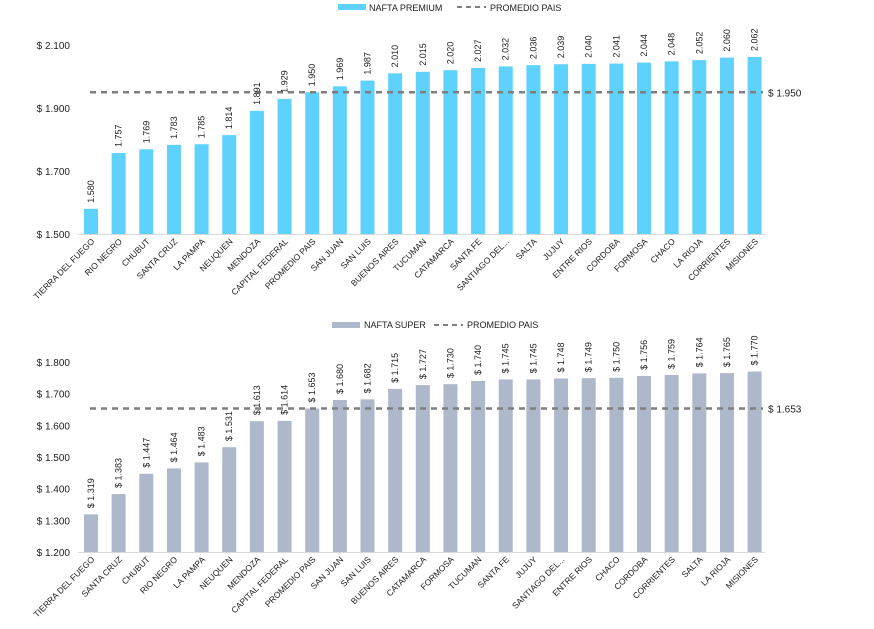 This screenshot has width=874, height=629. I want to click on legend-swatch-nafta-super, so click(346, 325).